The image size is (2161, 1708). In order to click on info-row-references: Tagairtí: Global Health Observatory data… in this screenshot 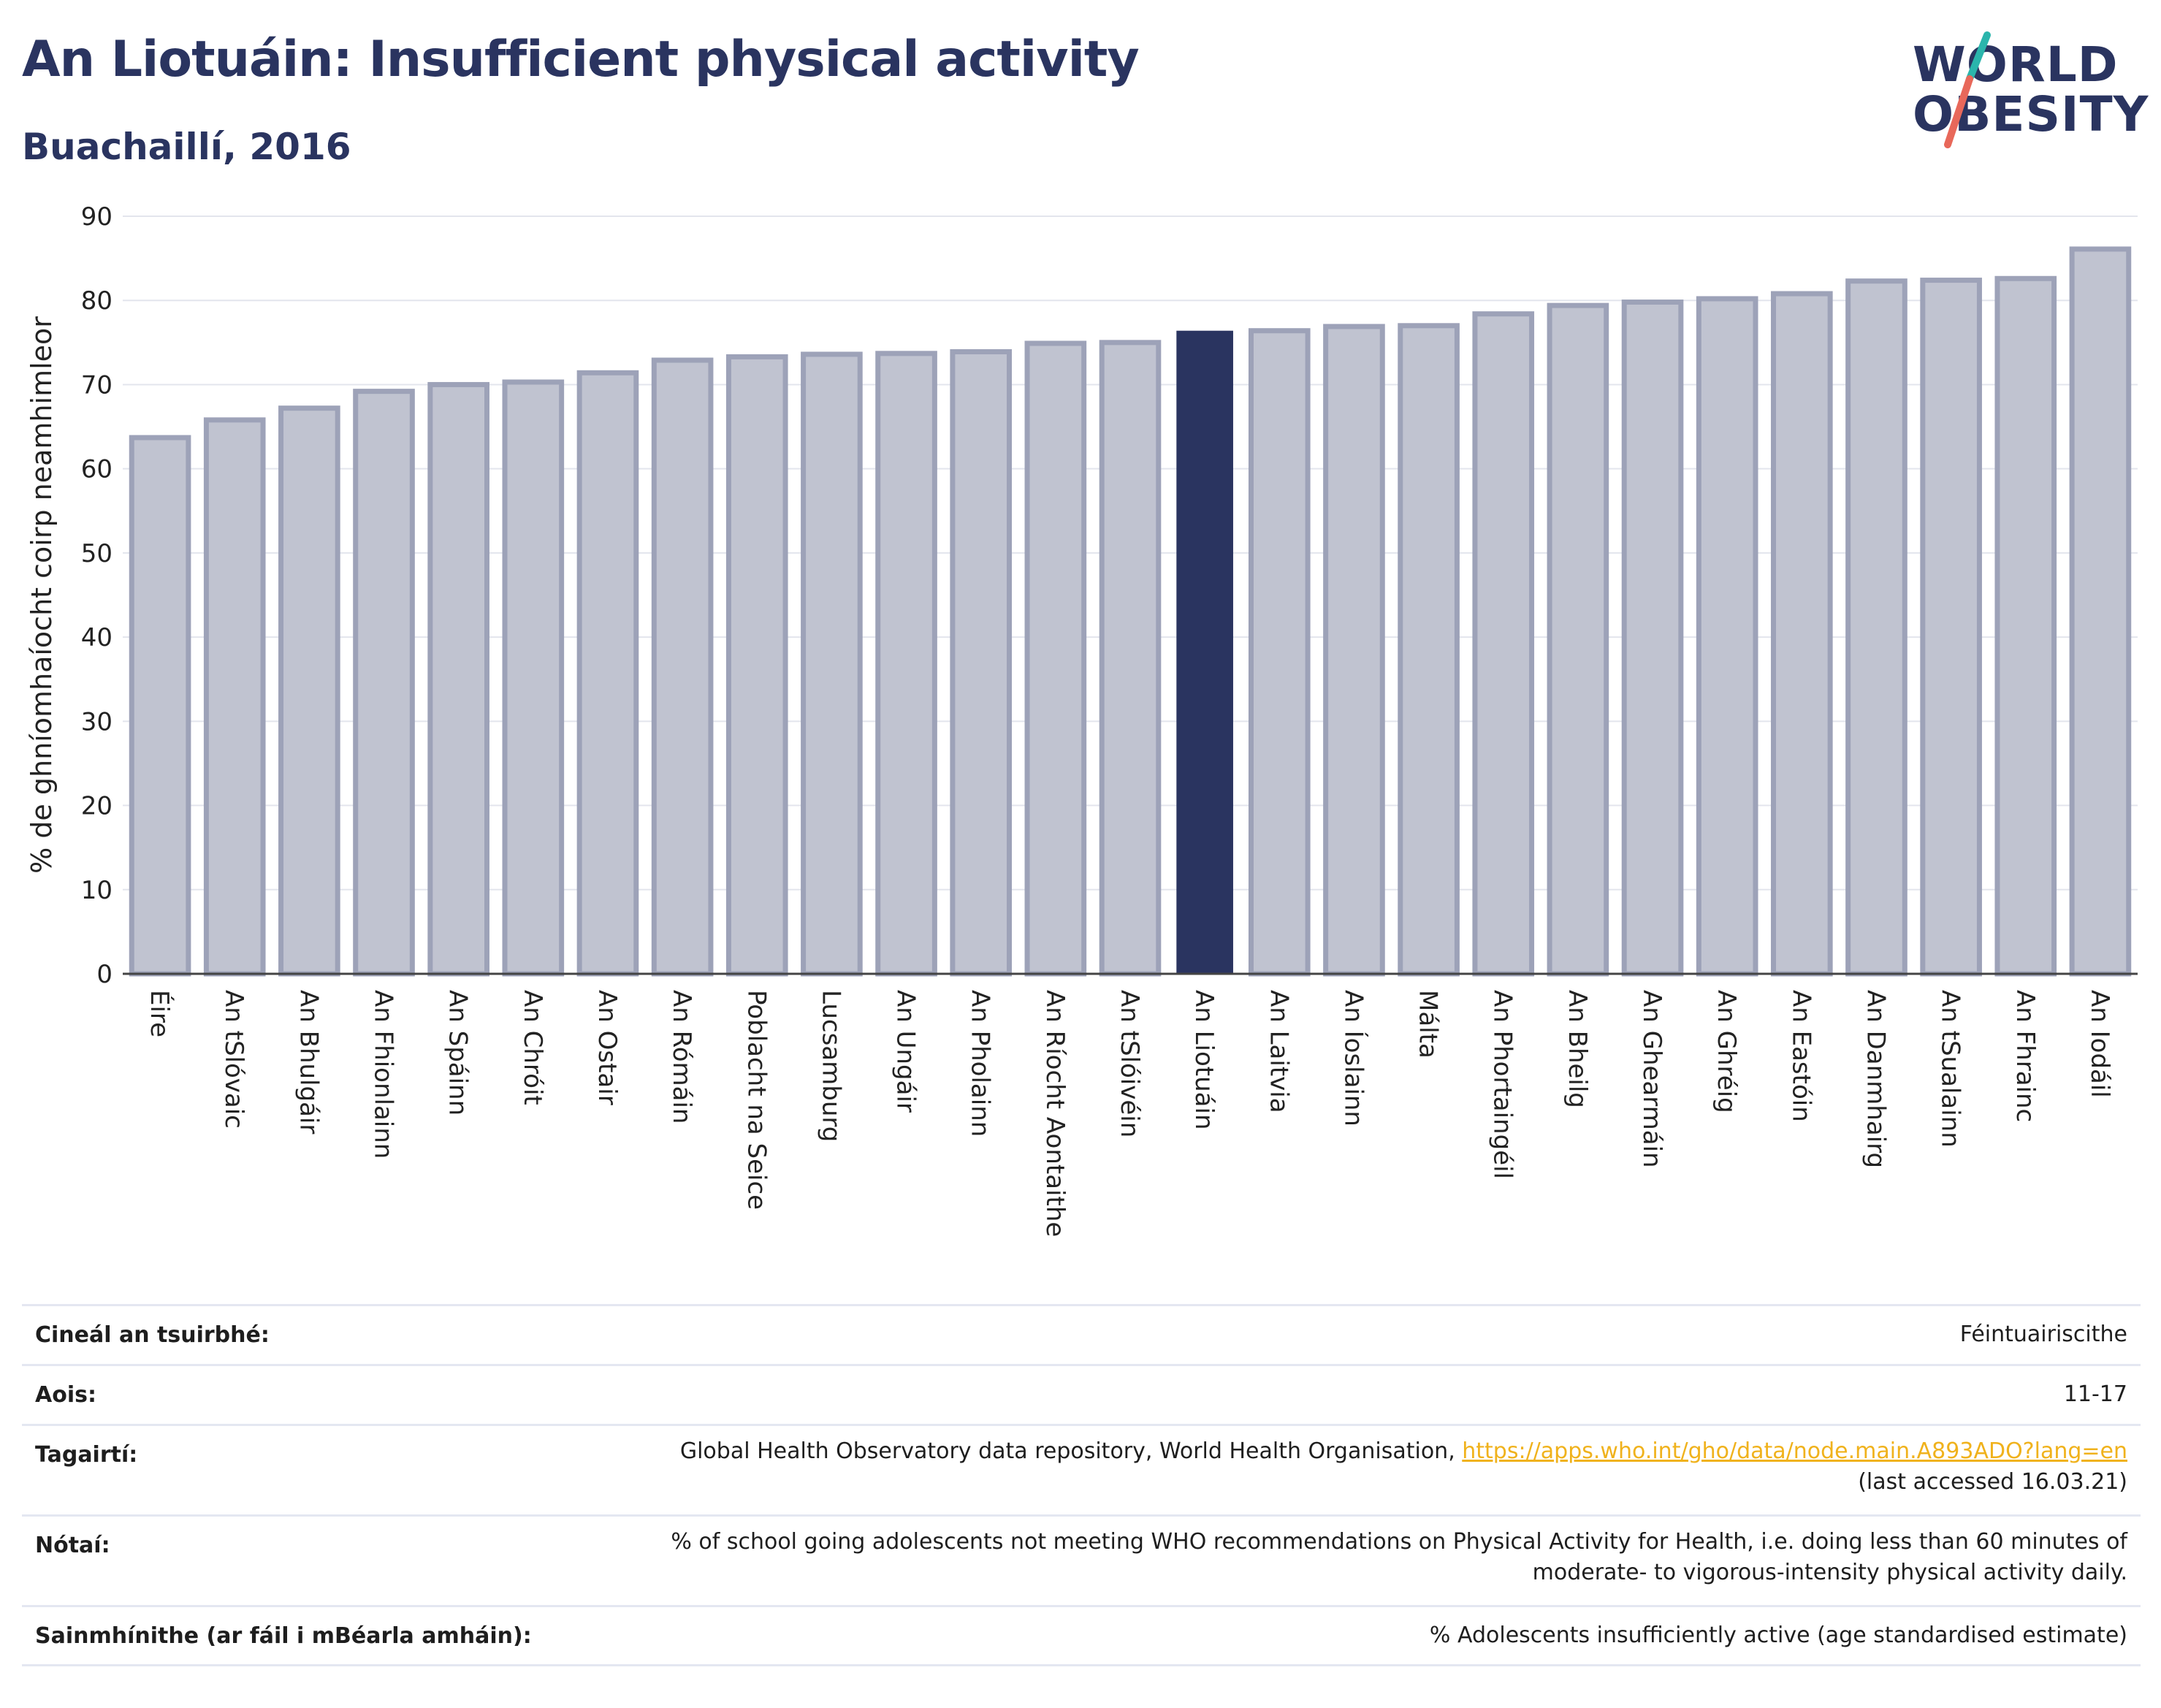, I will do `click(1081, 1469)`.